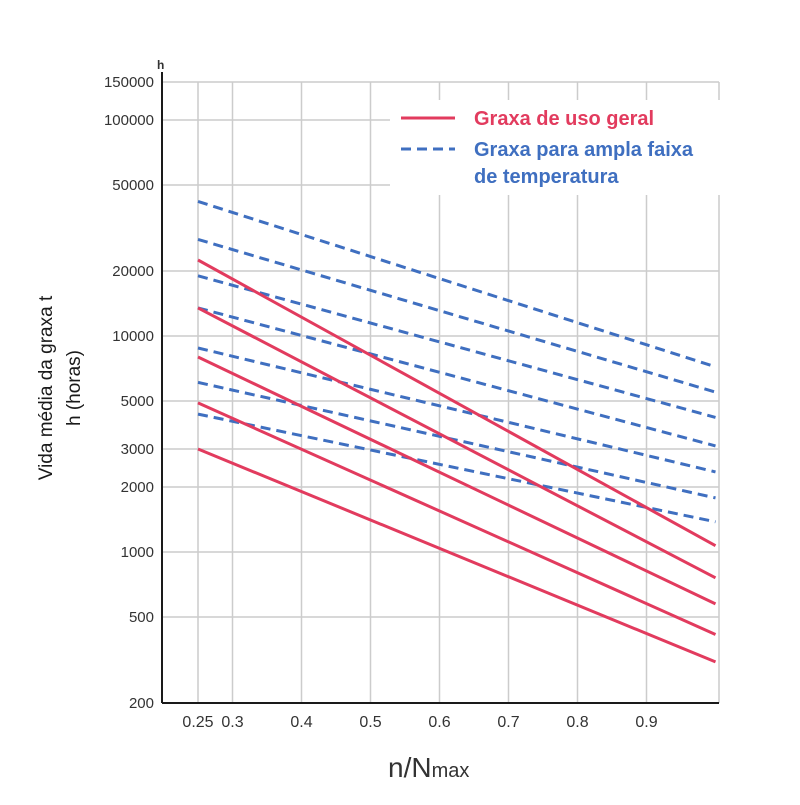 The height and width of the screenshot is (805, 800). I want to click on y-tick-label: 50000, so click(133, 185).